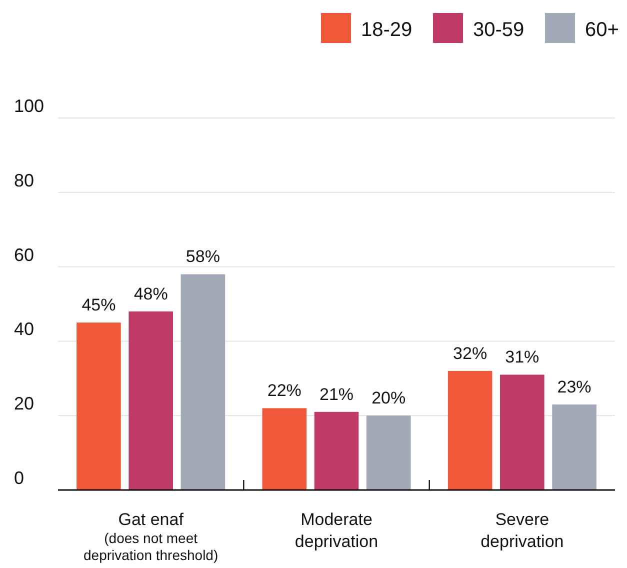  Describe the element at coordinates (24, 329) in the screenshot. I see `y-tick-label: 40` at that location.